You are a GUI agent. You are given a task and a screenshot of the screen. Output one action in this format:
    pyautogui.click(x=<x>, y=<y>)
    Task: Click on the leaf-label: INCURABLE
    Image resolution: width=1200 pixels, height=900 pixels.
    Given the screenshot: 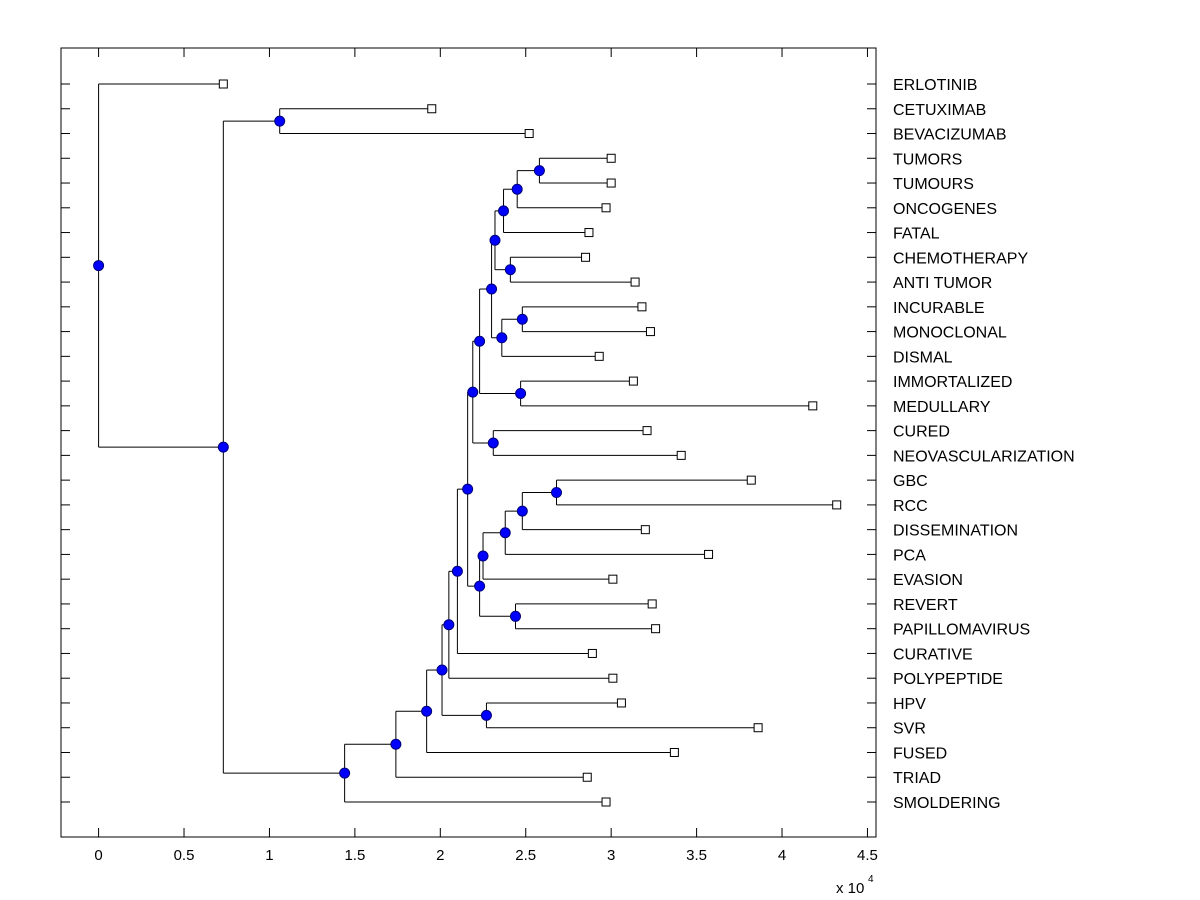 What is the action you would take?
    pyautogui.click(x=939, y=308)
    